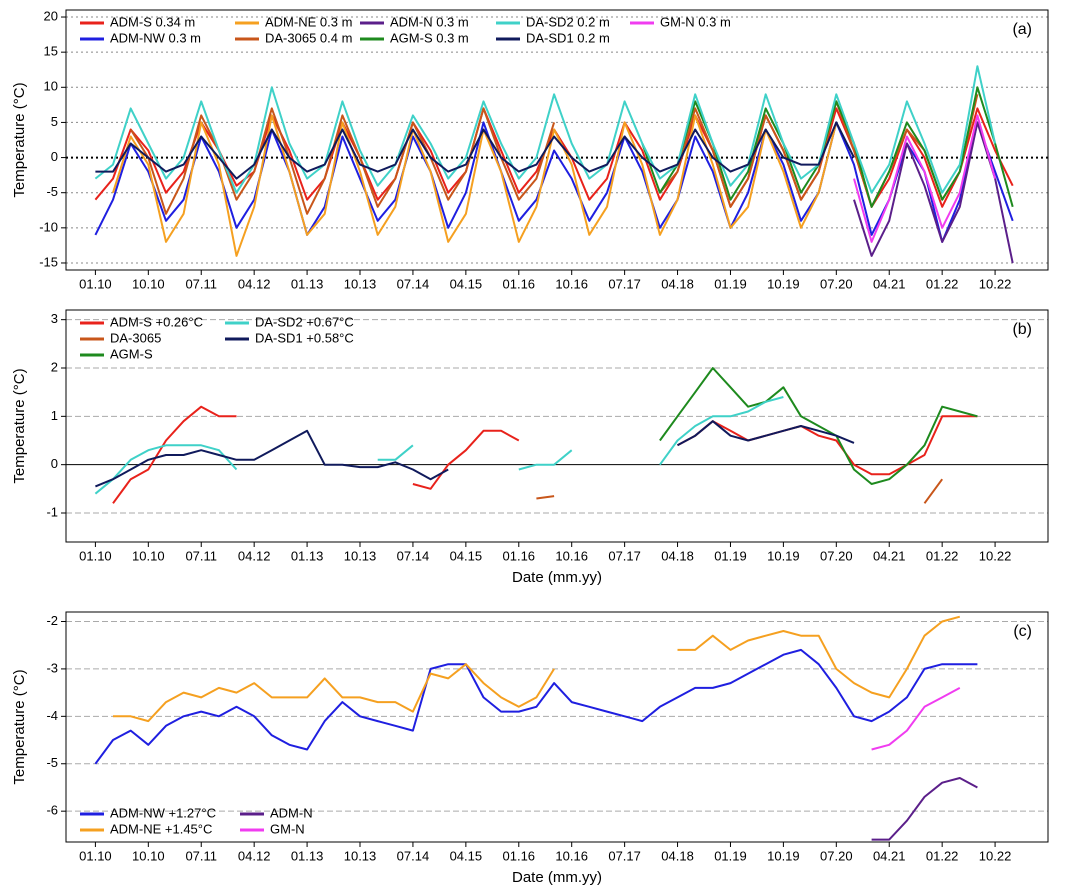  I want to click on legend-label: DA-SD1 0.2 m, so click(568, 37).